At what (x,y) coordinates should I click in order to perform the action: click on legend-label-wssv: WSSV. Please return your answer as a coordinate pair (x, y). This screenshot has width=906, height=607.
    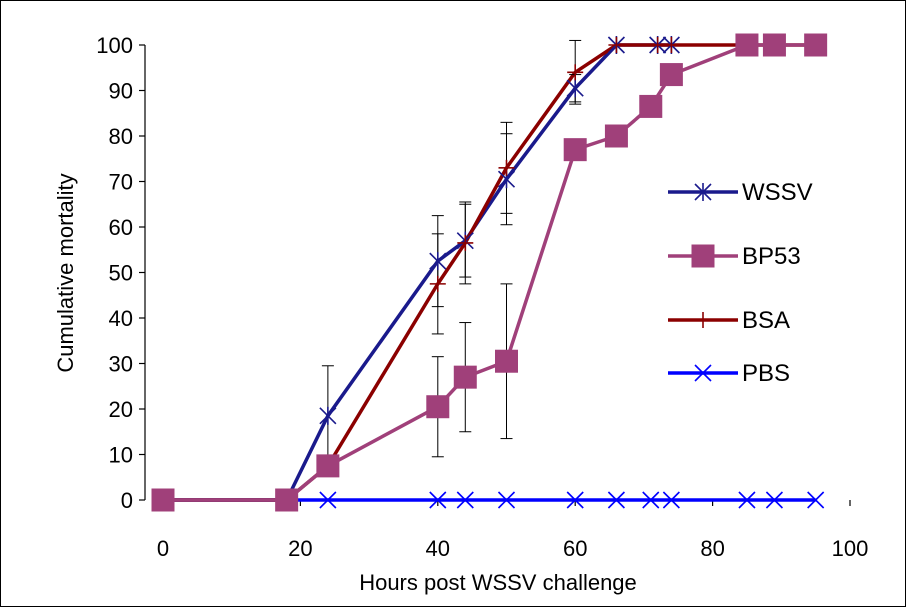
    Looking at the image, I should click on (777, 192).